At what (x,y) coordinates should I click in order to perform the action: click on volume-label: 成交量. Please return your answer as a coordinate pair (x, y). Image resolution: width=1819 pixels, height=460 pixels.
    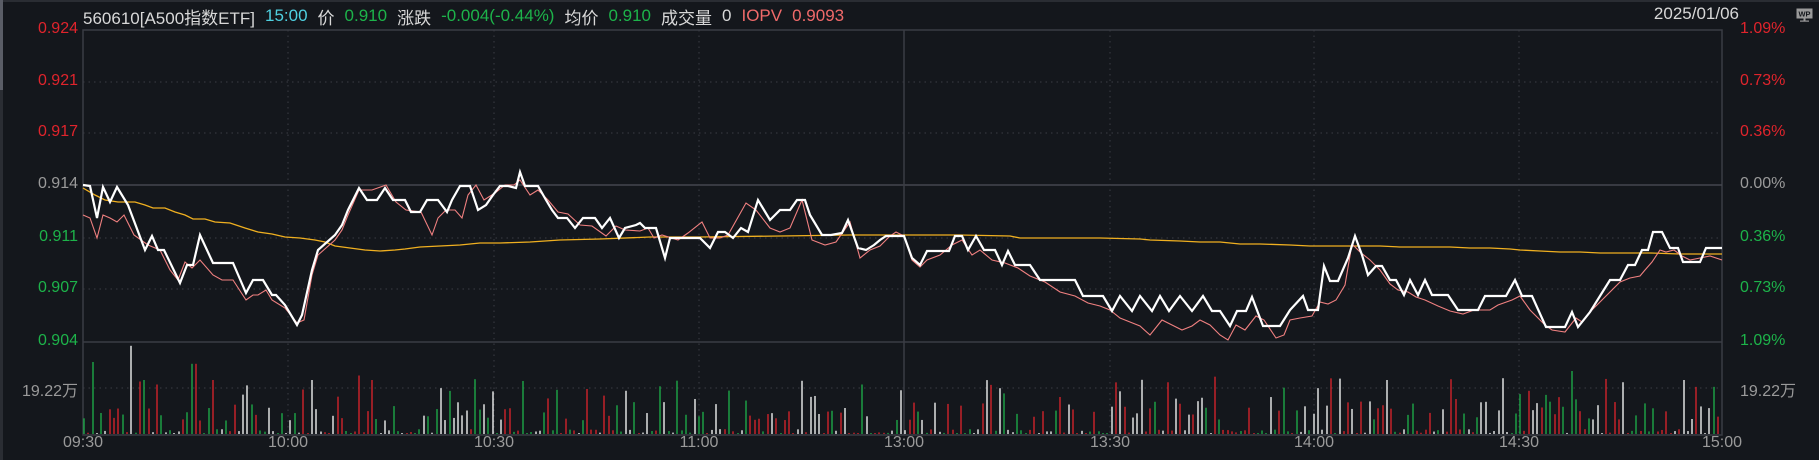
    Looking at the image, I should click on (687, 18).